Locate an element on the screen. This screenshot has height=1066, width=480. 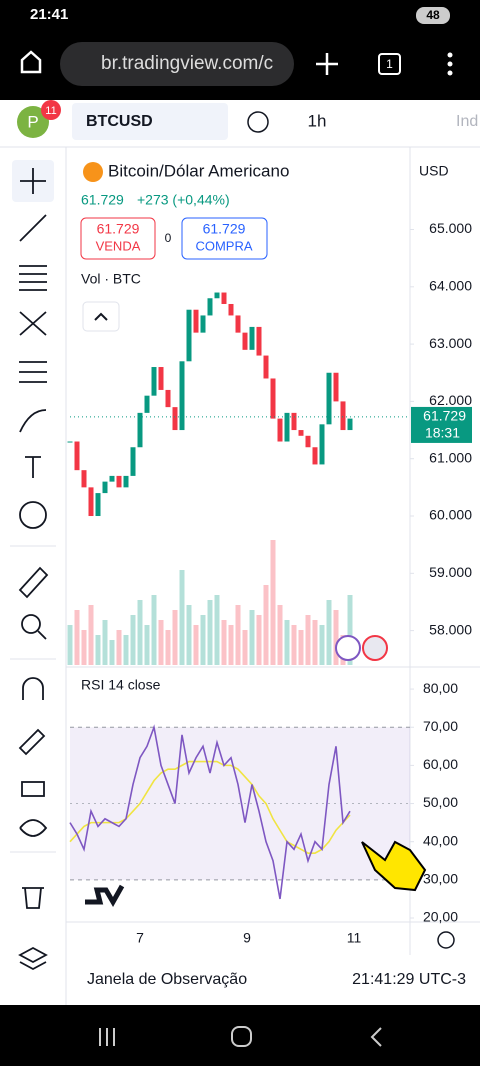
y-tick-label: 60.000 is located at coordinates (450, 515).